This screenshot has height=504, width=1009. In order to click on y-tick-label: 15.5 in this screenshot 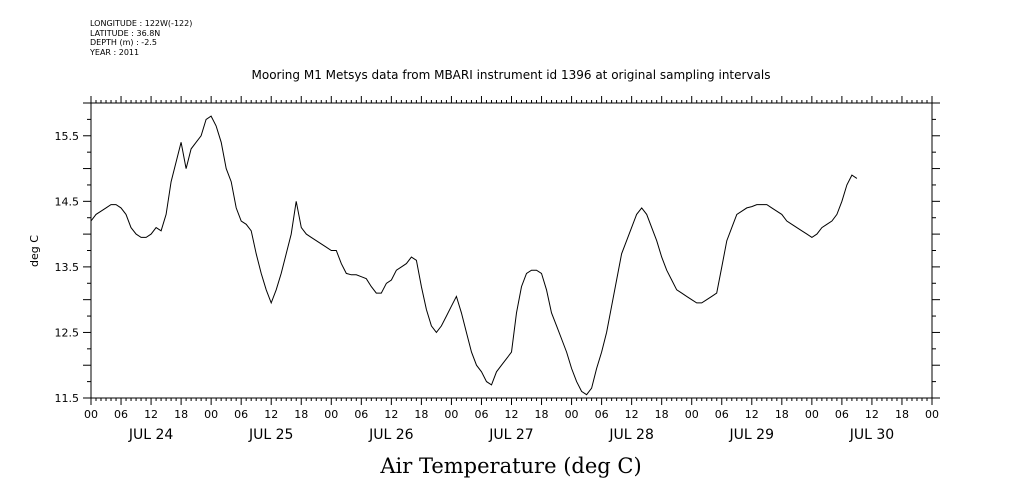, I will do `click(67, 136)`.